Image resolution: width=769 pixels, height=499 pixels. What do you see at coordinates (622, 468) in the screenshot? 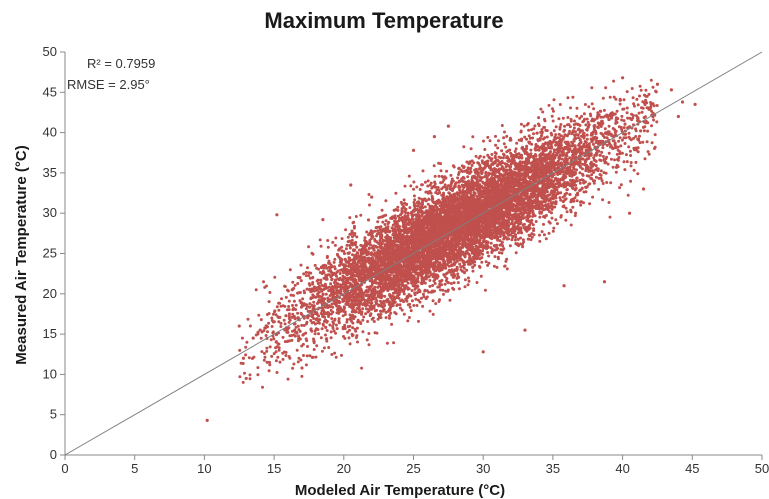
I see `x-tick-label: 40` at bounding box center [622, 468].